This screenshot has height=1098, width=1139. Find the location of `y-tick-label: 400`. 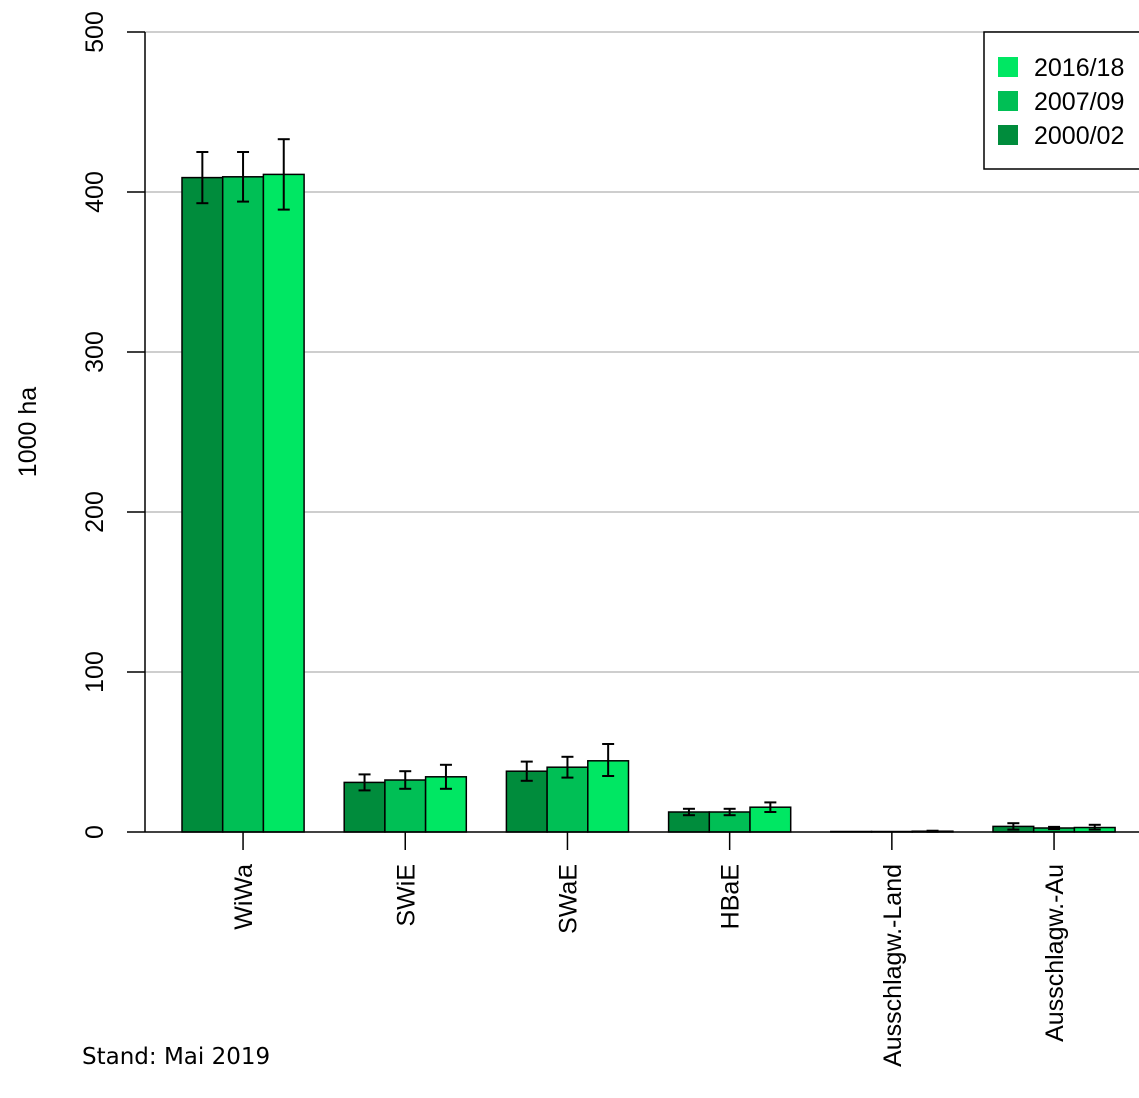

y-tick-label: 400 is located at coordinates (95, 192).